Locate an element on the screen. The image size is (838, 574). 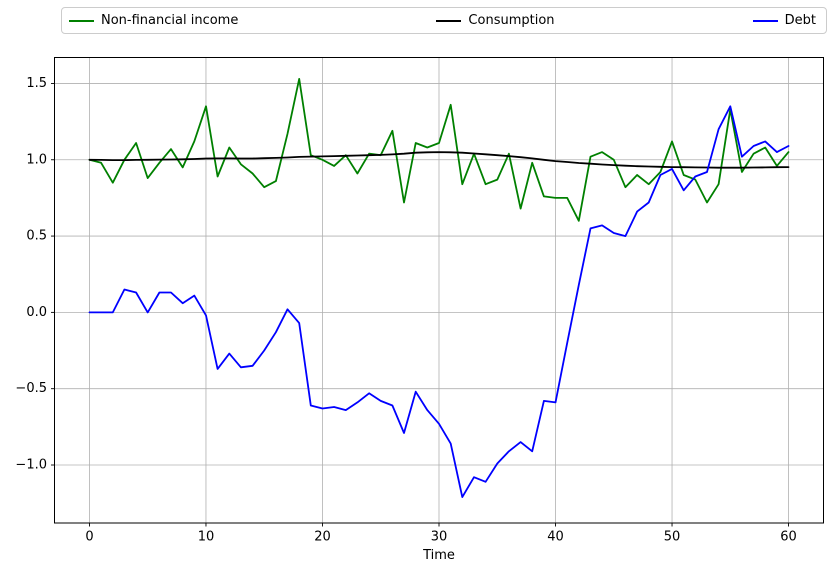
x-tick-label: 10 is located at coordinates (206, 536).